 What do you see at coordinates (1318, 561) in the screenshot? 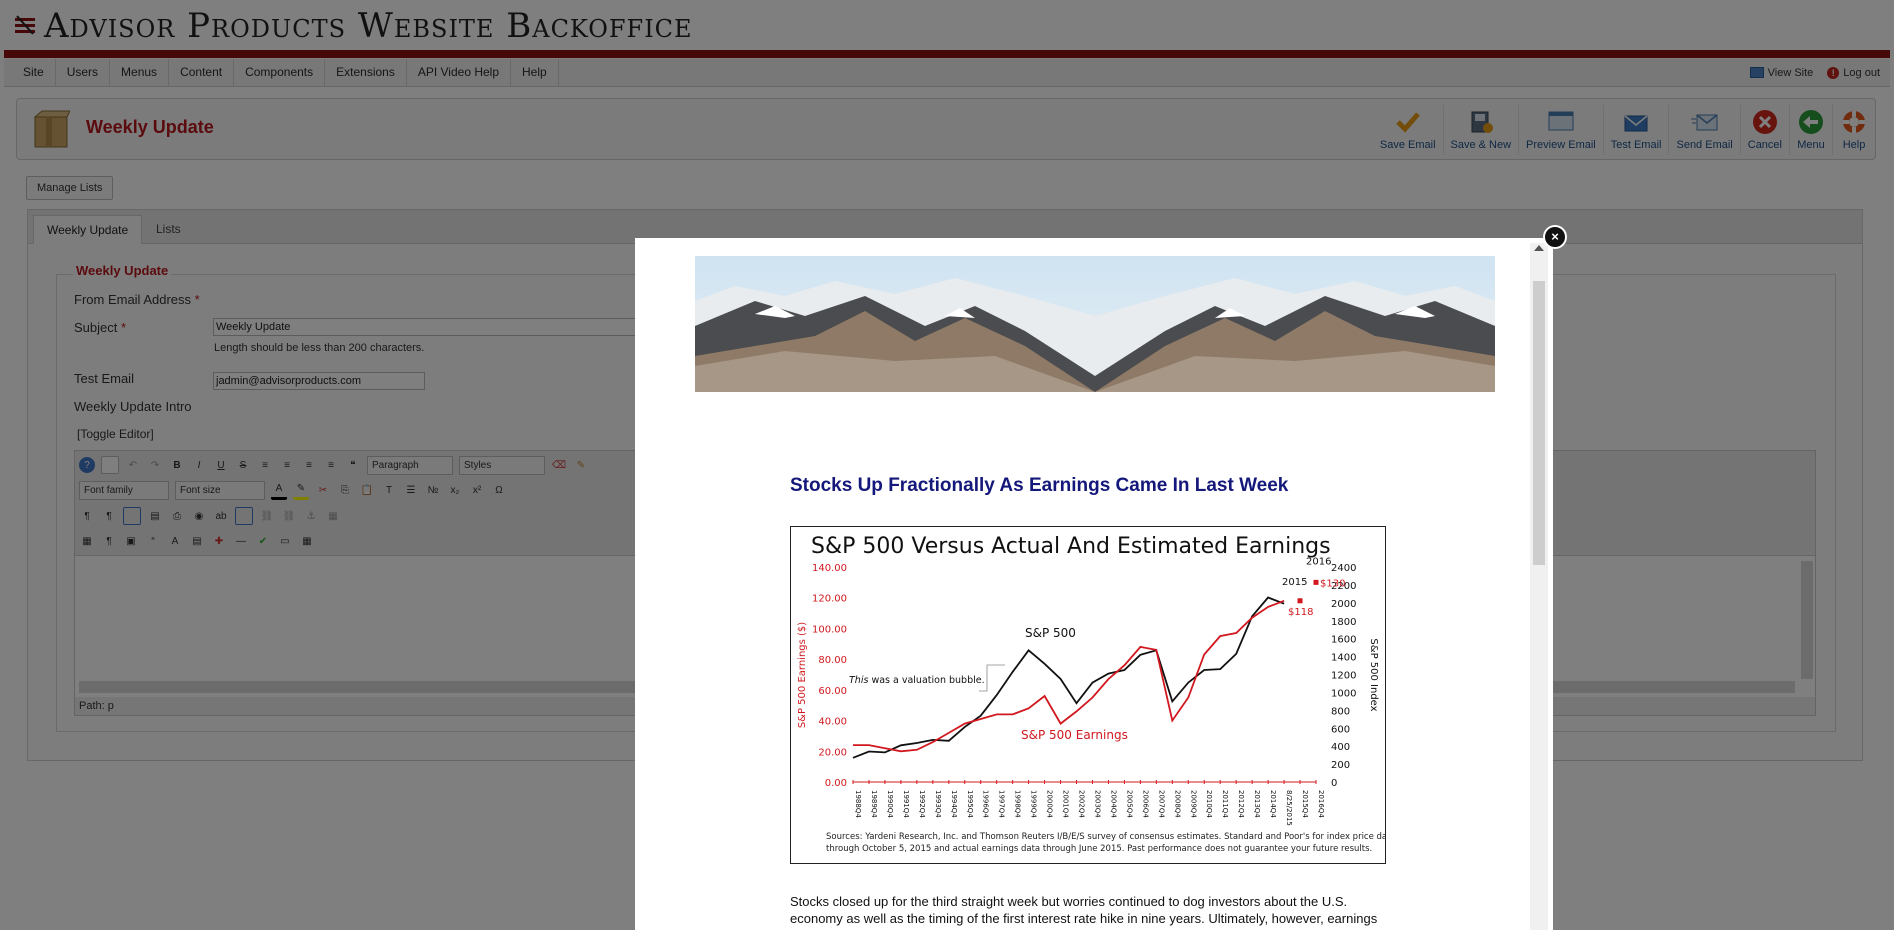
I see `estimate-year-label: 2016` at bounding box center [1318, 561].